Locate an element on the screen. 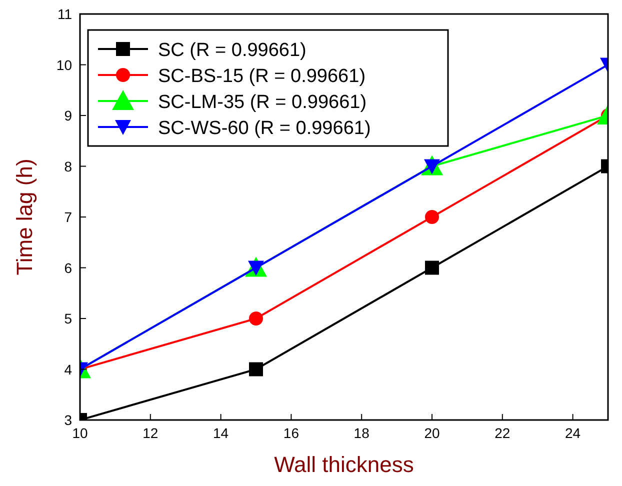  y-tick-label: 5 is located at coordinates (68, 318).